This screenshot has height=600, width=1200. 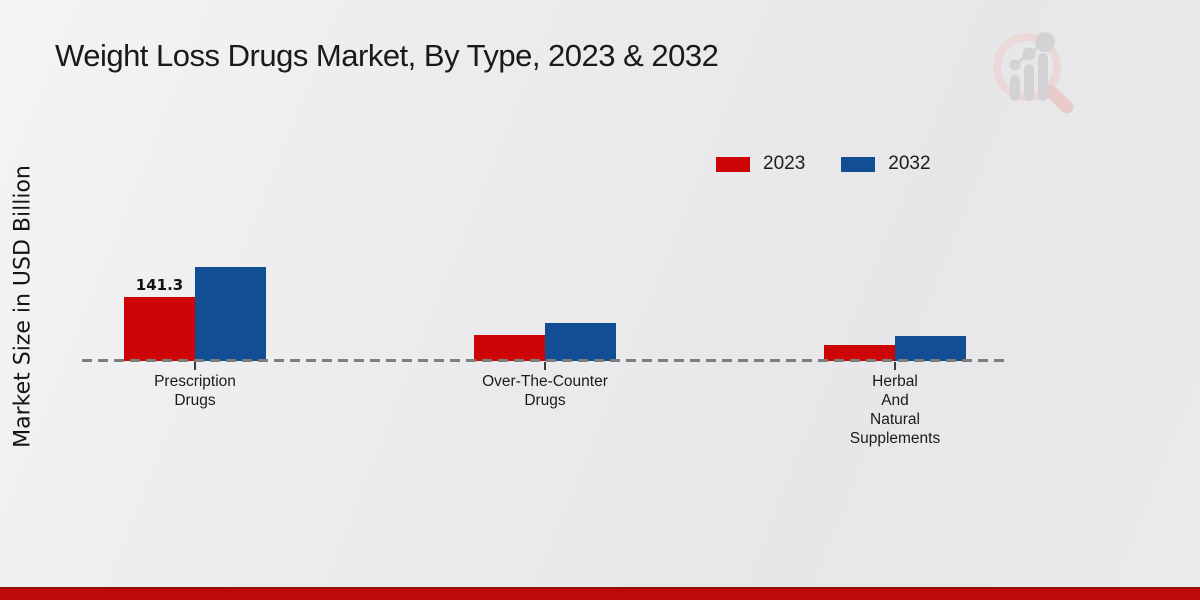 What do you see at coordinates (823, 164) in the screenshot?
I see `chart-legend: 2023 2032` at bounding box center [823, 164].